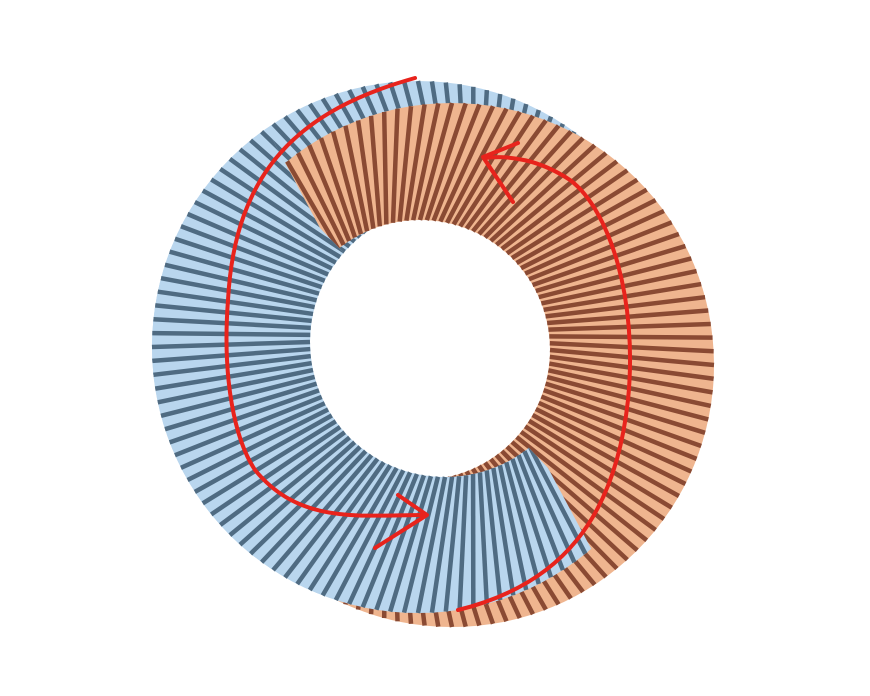 The width and height of the screenshot is (870, 696). I want to click on orange-direction-arrow, so click(544, 383).